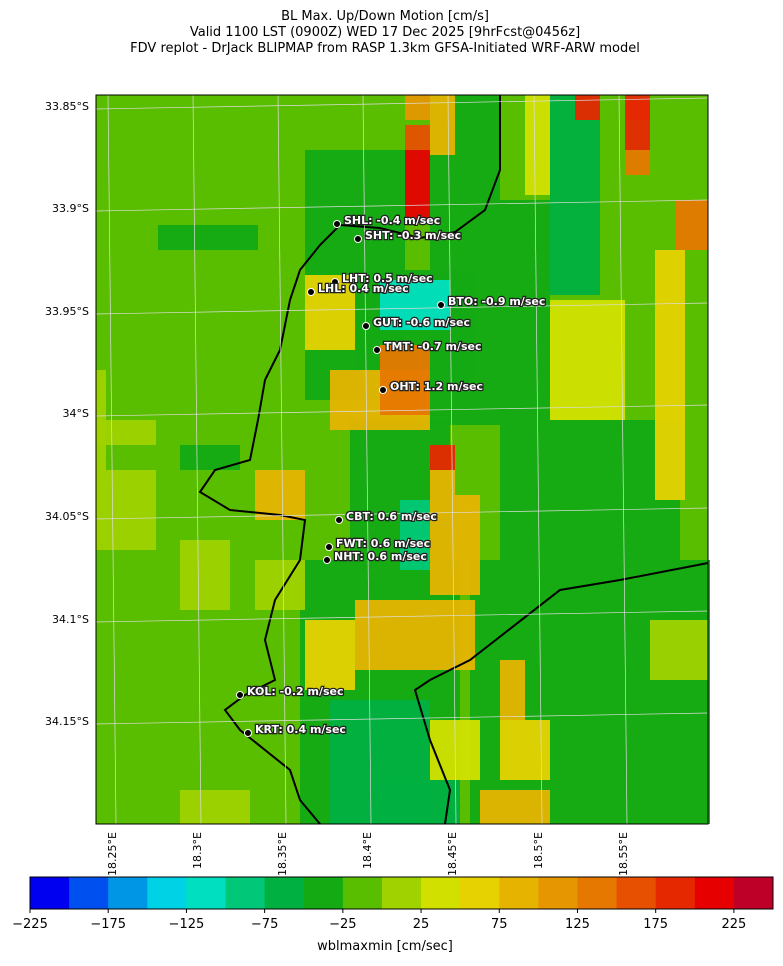 This screenshot has width=783, height=966. I want to click on lat-label: 34.15°S, so click(67, 721).